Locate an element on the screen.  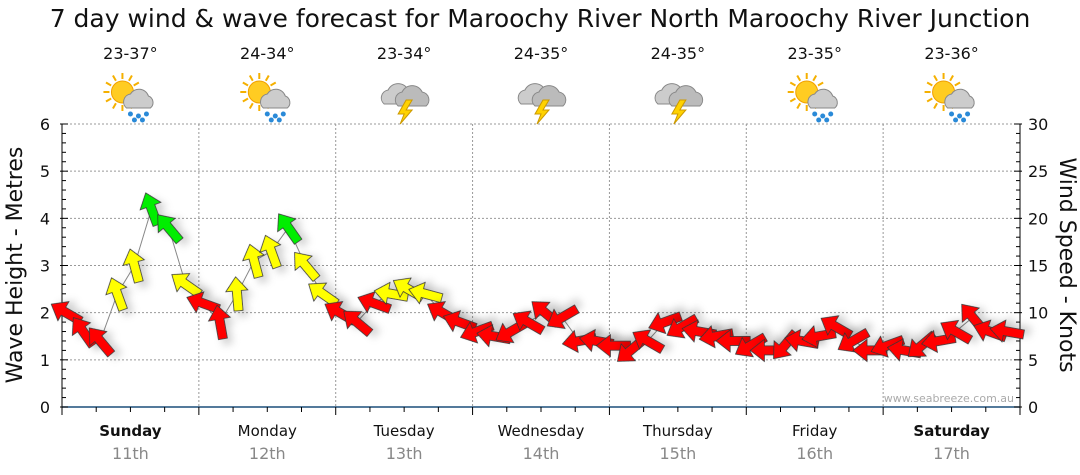
y2-tick-label: 10 is located at coordinates (1038, 313).